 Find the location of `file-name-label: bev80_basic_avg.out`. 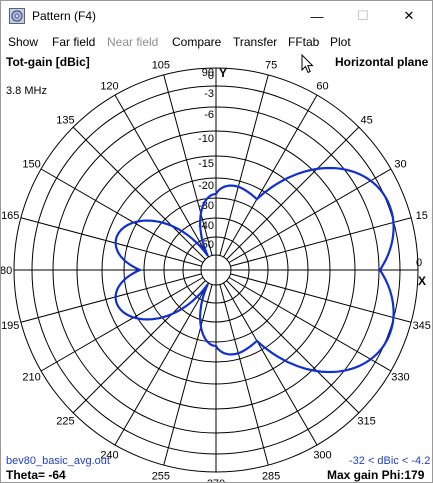

file-name-label: bev80_basic_avg.out is located at coordinates (58, 461).